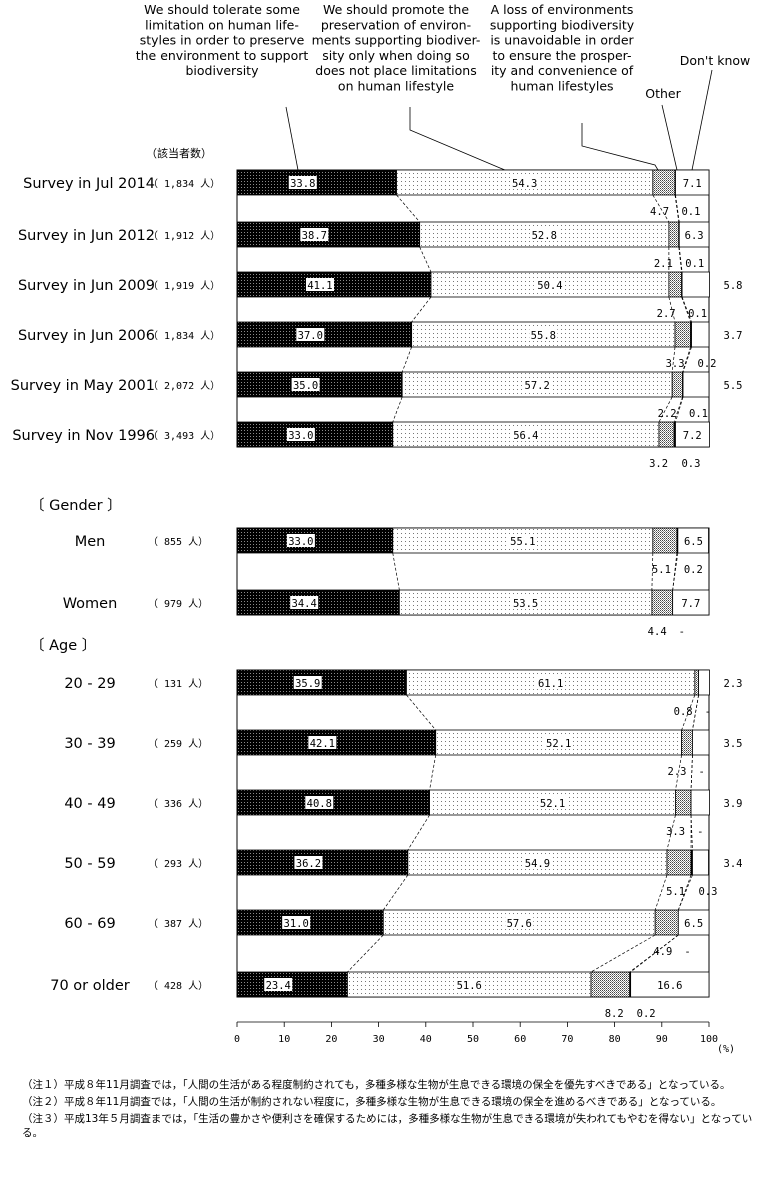  Describe the element at coordinates (305, 386) in the screenshot. I see `value-label-series-1: 35.0` at that location.